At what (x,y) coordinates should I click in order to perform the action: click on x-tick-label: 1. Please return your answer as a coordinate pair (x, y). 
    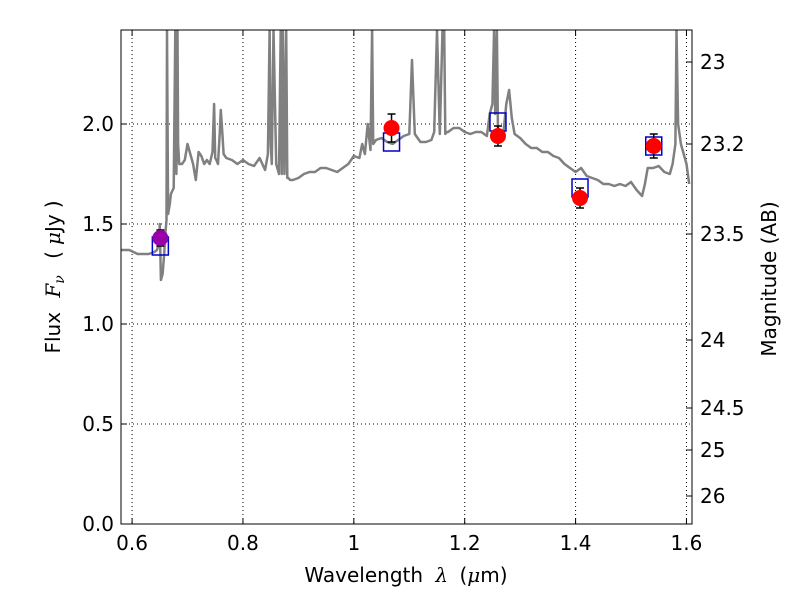
    Looking at the image, I should click on (353, 543).